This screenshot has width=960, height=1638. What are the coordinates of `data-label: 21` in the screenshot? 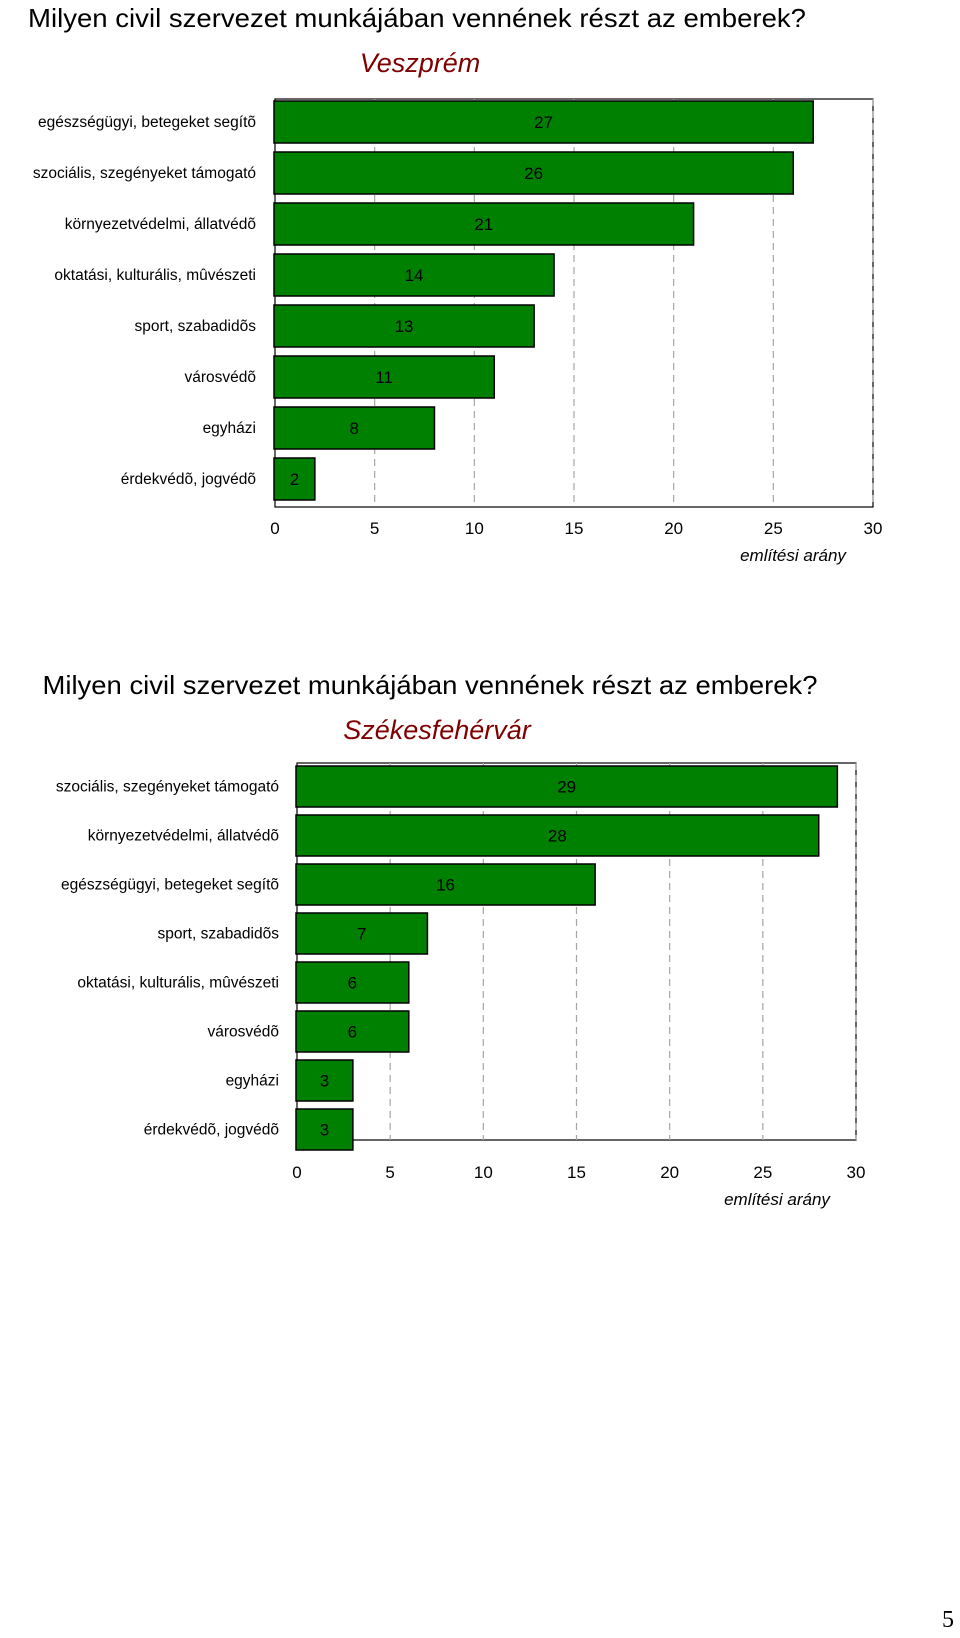 It's located at (483, 224).